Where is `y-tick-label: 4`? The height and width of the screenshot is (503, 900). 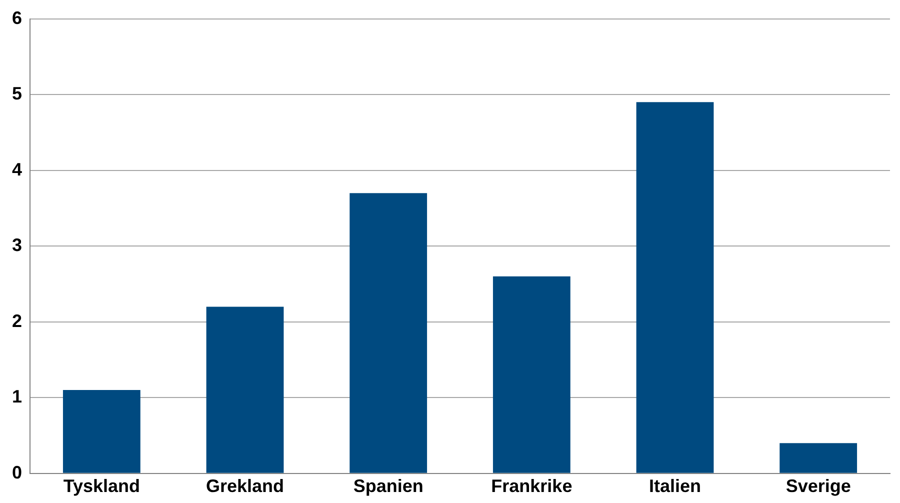
y-tick-label: 4 is located at coordinates (17, 169).